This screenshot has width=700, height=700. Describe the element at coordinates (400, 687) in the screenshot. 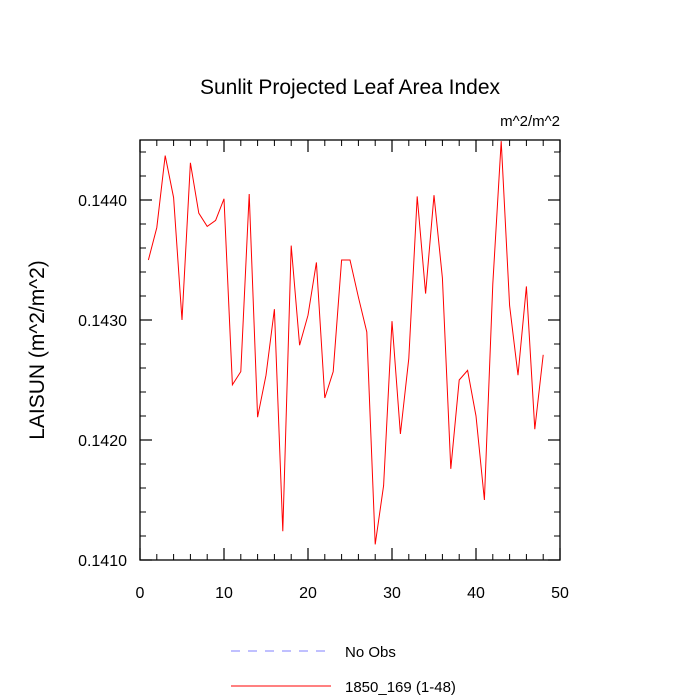

I see `legend-label-1850-169: 1850_169 (1-48)` at that location.